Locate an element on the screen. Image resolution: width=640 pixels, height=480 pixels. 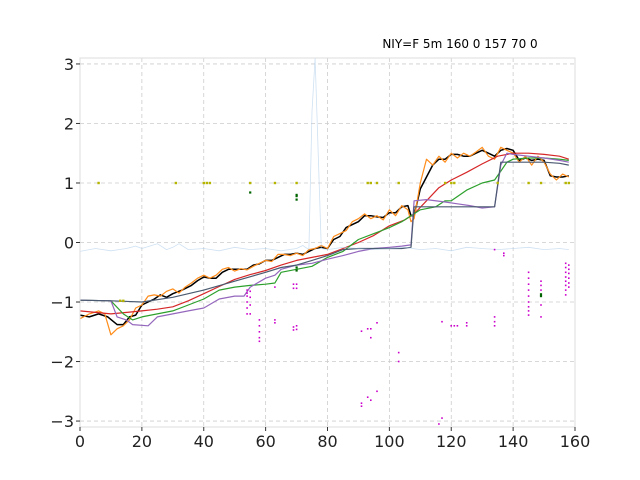
x-tick-label-3: 60 is located at coordinates (265, 441).